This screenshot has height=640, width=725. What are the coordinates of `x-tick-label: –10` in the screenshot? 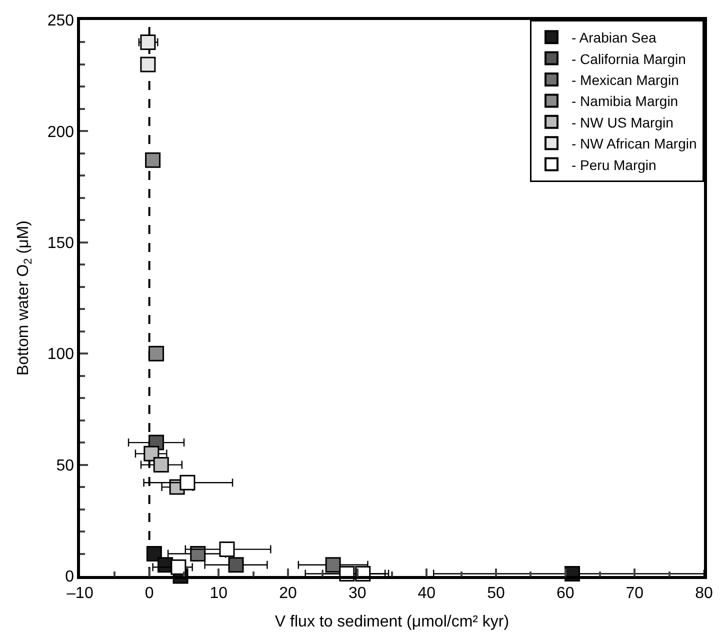 It's located at (80, 593).